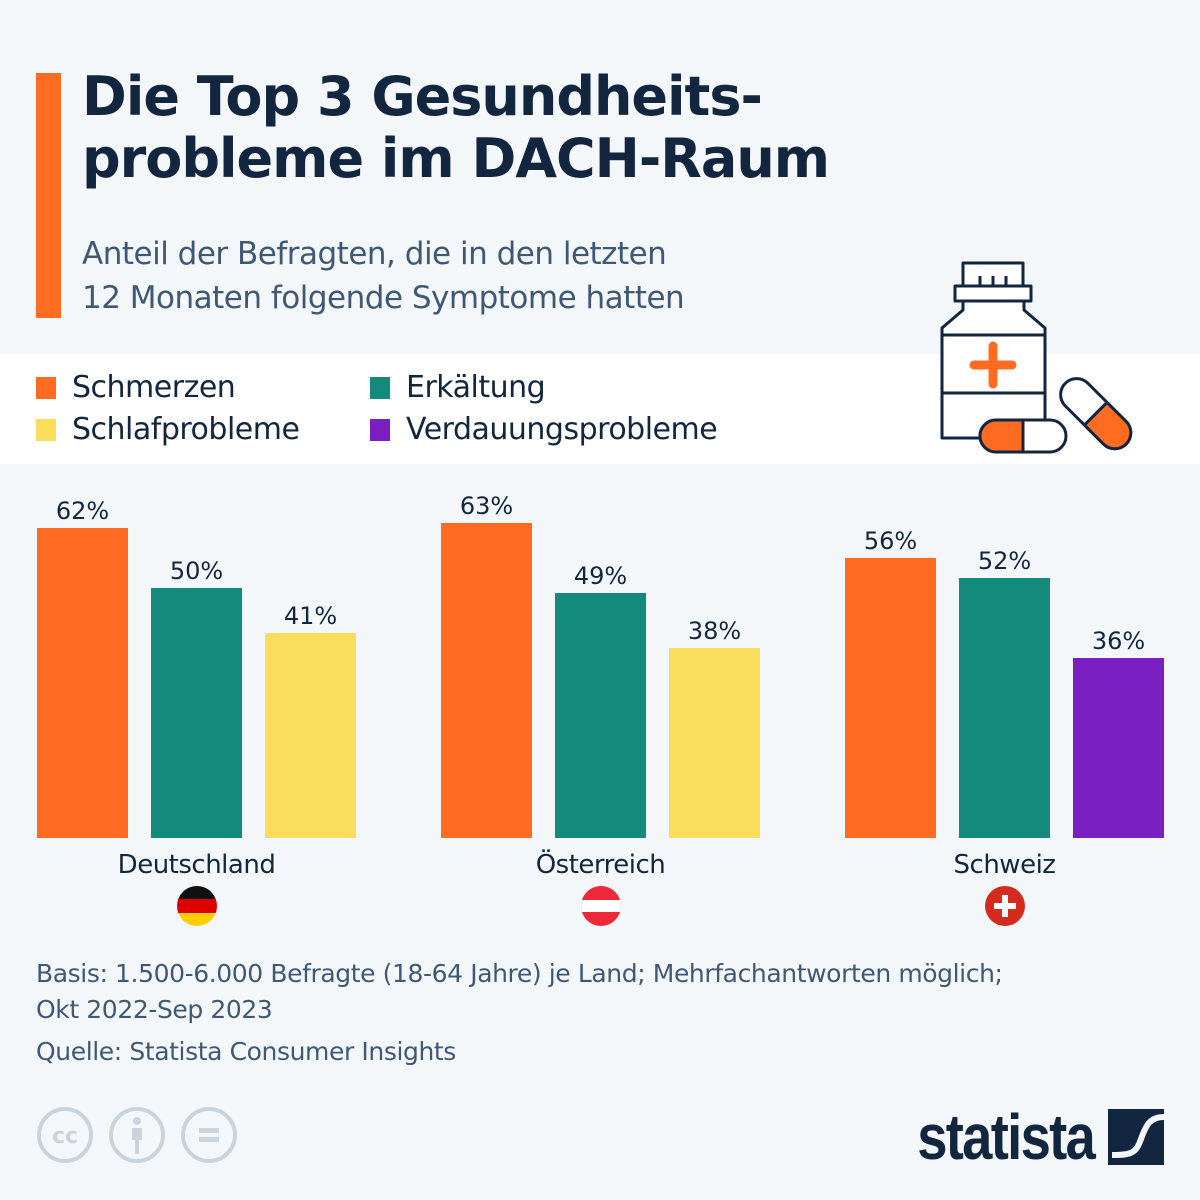  I want to click on legend-label: Schlafprobleme, so click(186, 429).